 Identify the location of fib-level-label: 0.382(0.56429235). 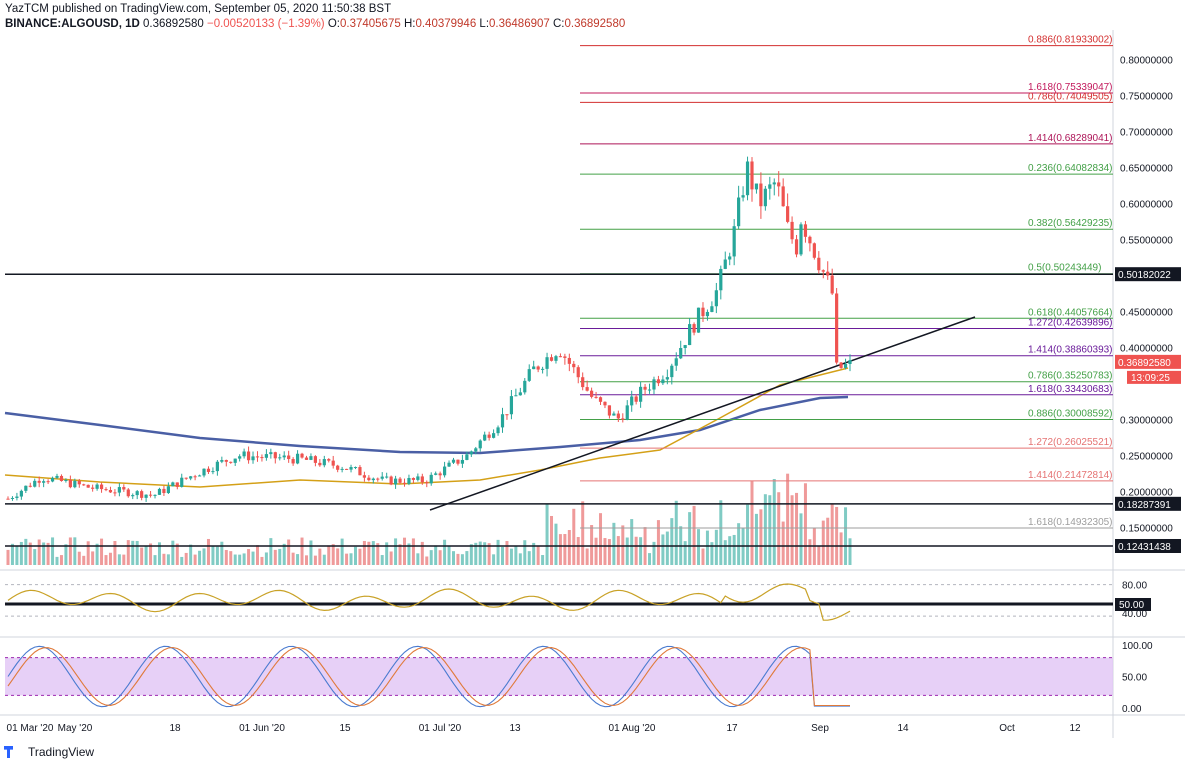
(1070, 223).